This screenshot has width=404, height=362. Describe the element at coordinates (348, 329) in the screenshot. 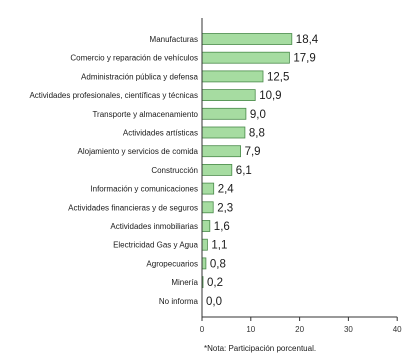

I see `x-tick-label: 30` at that location.